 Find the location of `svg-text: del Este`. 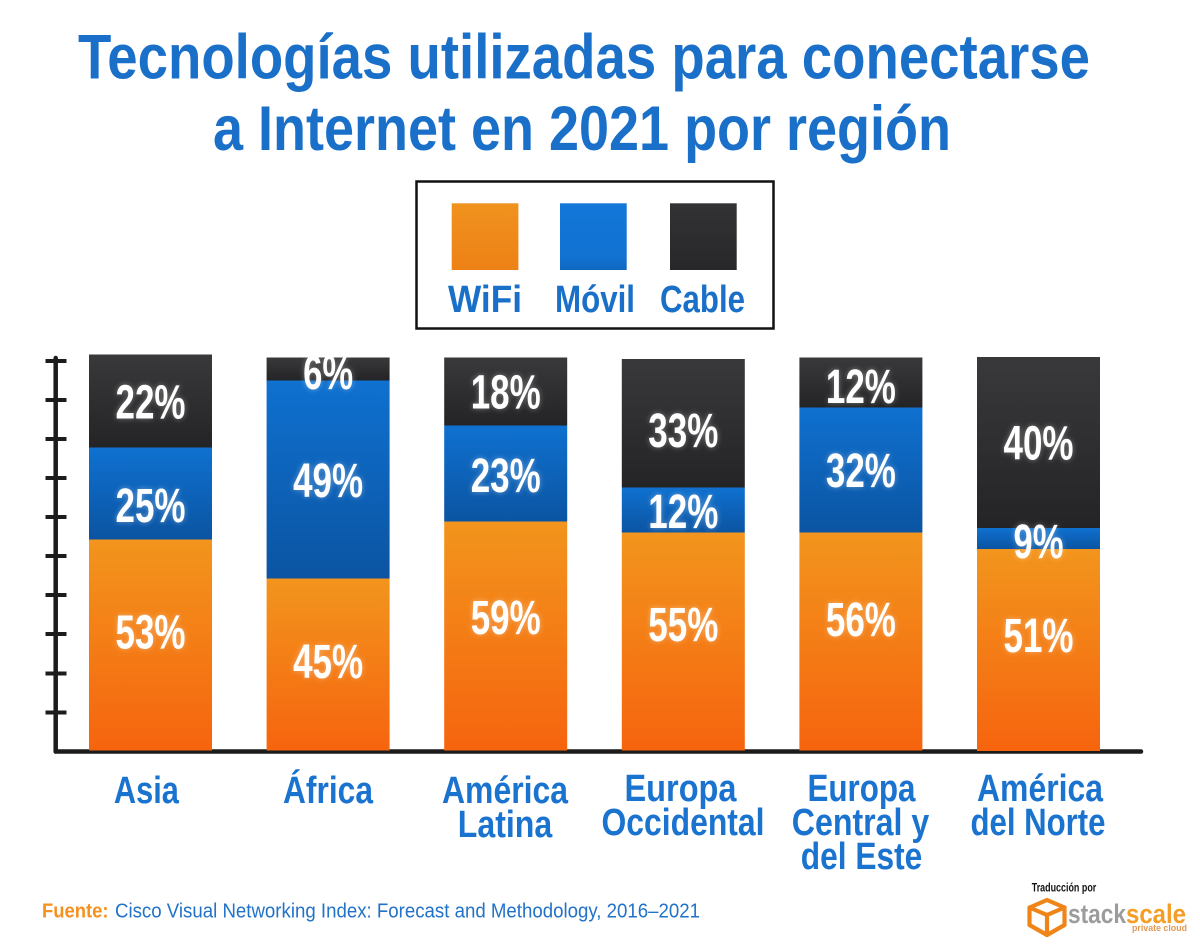

svg-text: del Este is located at coordinates (862, 857).